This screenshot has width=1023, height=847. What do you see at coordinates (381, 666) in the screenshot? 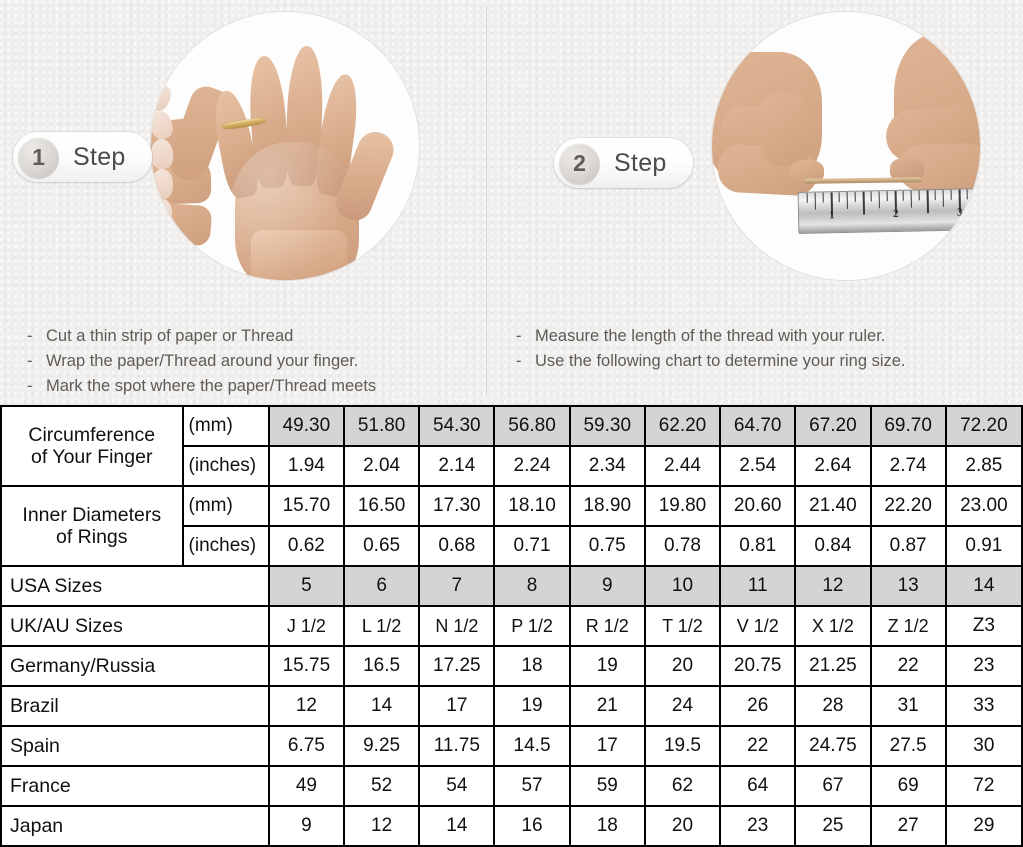
I see `table-cell: 16.5` at bounding box center [381, 666].